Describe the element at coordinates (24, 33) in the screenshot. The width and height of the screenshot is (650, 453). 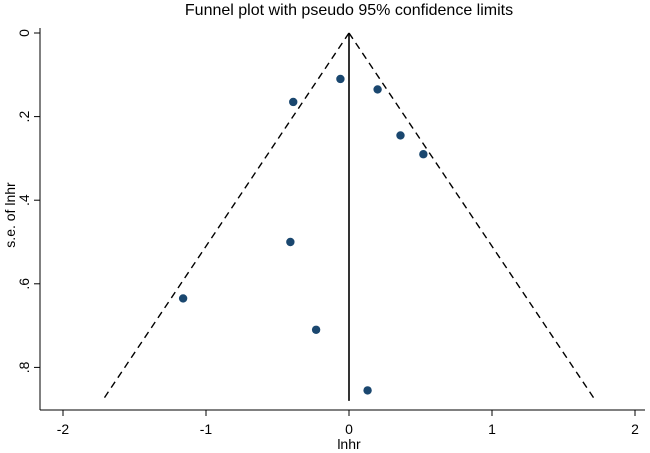
I see `y-tick-label: 0` at that location.